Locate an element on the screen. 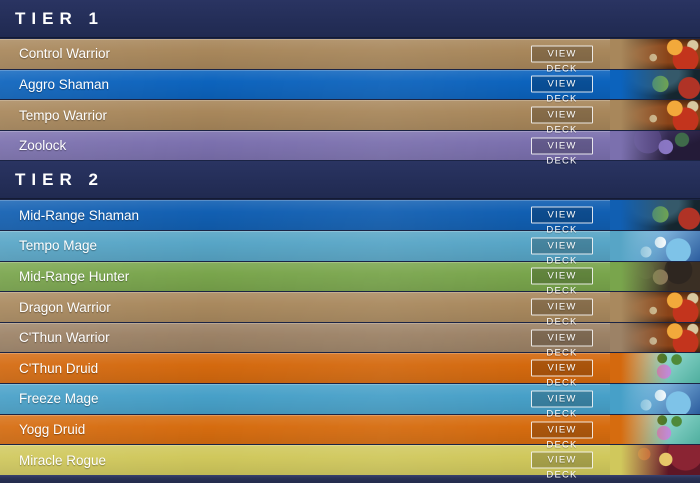  deck-name: C'Thun Druid is located at coordinates (59, 368).